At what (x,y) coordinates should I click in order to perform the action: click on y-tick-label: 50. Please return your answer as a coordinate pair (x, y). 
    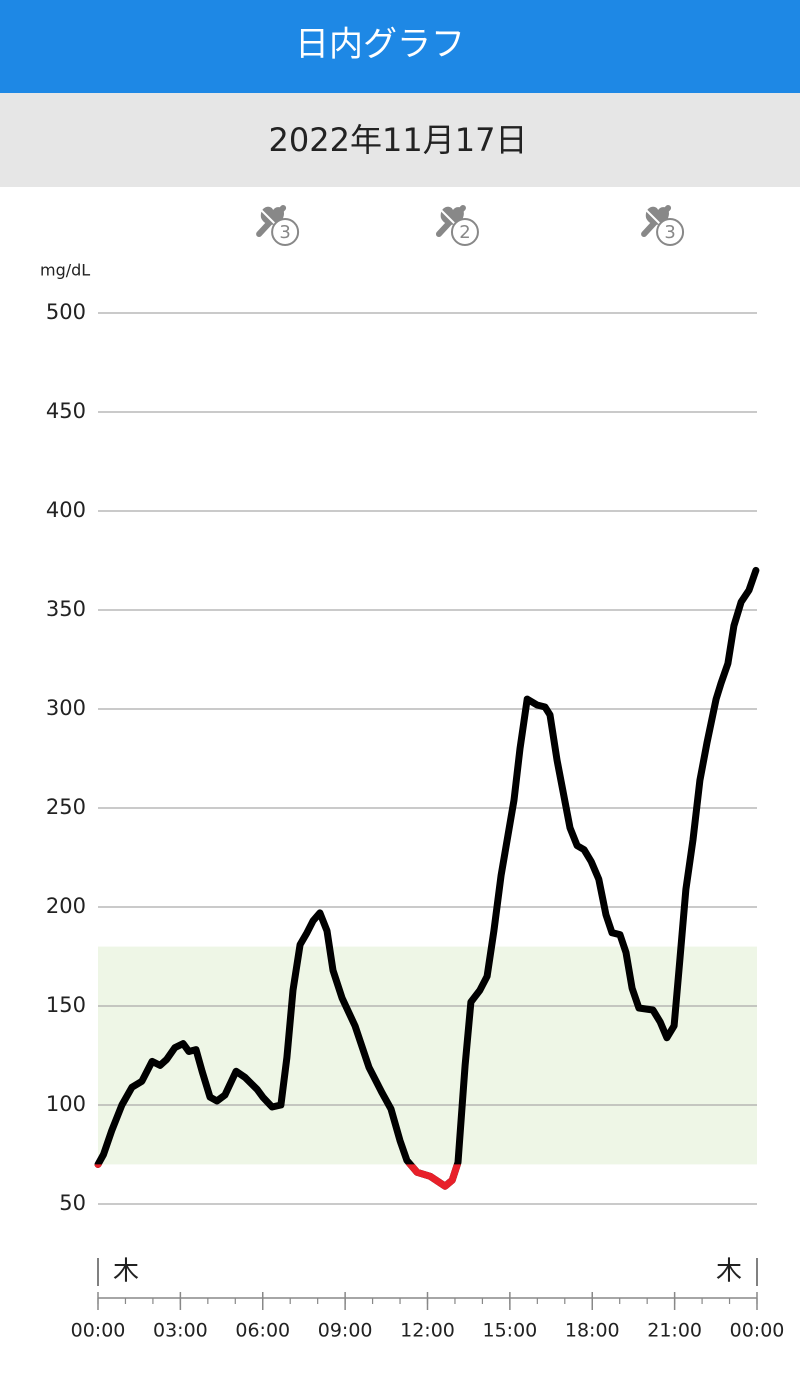
    Looking at the image, I should click on (72, 1203).